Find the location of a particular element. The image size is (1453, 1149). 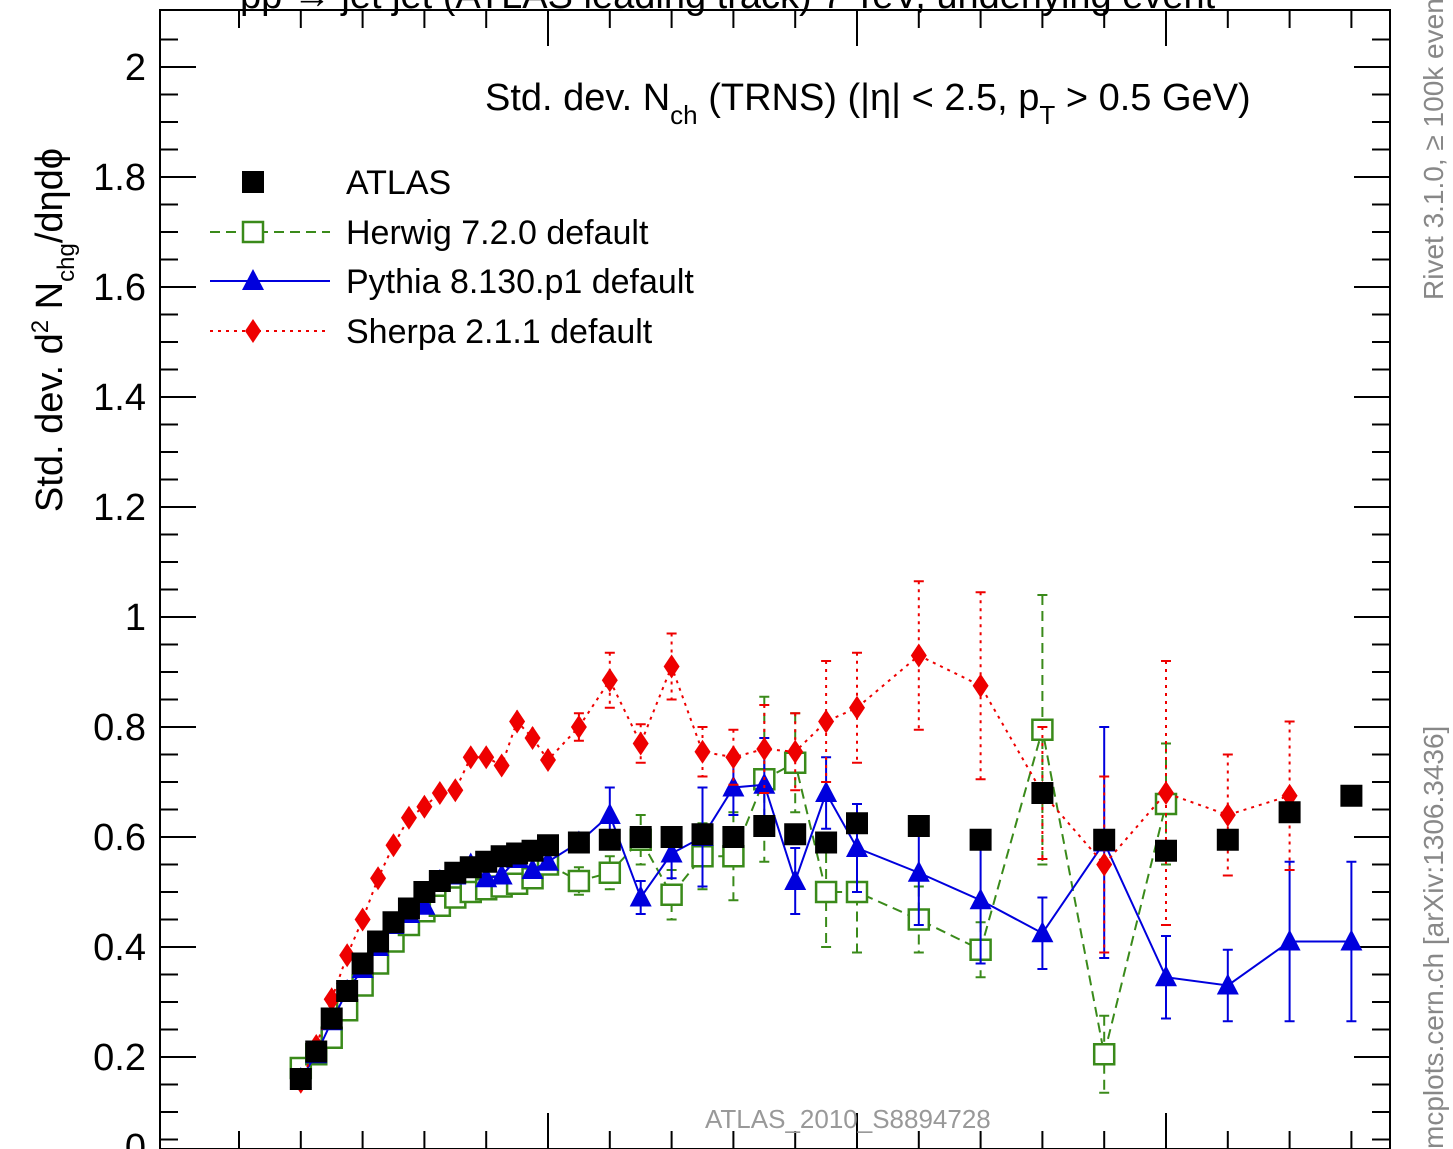

legend-entry-pythia: Pythia 8.130.p1 default is located at coordinates (452, 282).